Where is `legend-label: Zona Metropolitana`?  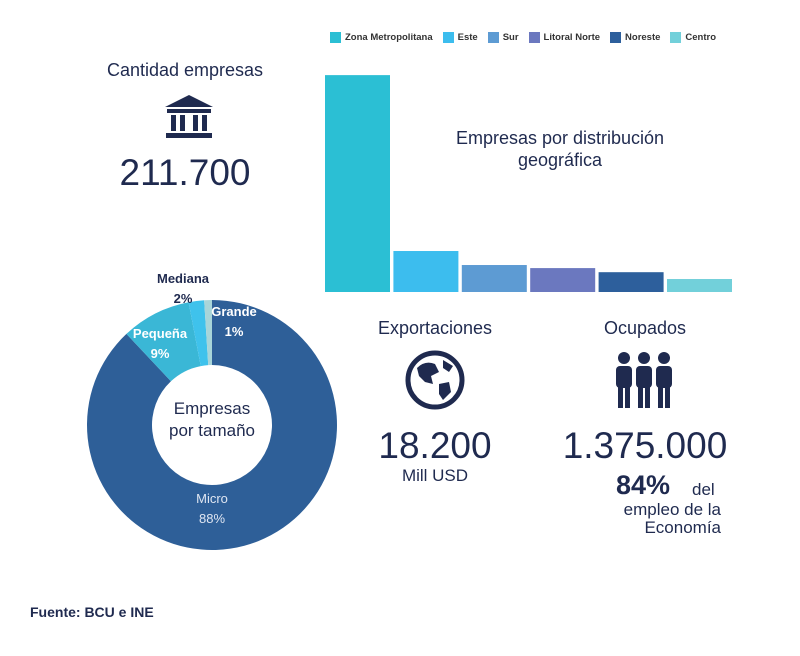
legend-label: Zona Metropolitana is located at coordinates (389, 37).